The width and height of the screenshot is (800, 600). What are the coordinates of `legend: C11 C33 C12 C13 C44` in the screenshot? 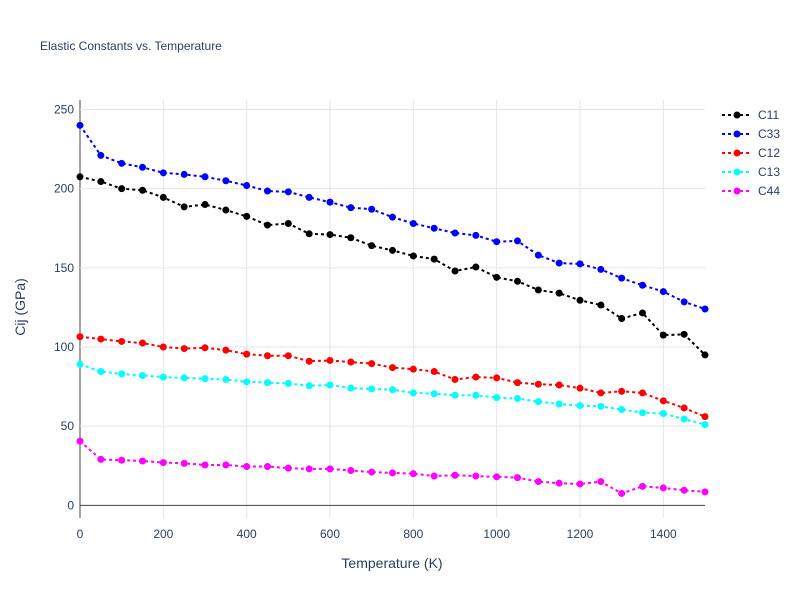 It's located at (751, 153).